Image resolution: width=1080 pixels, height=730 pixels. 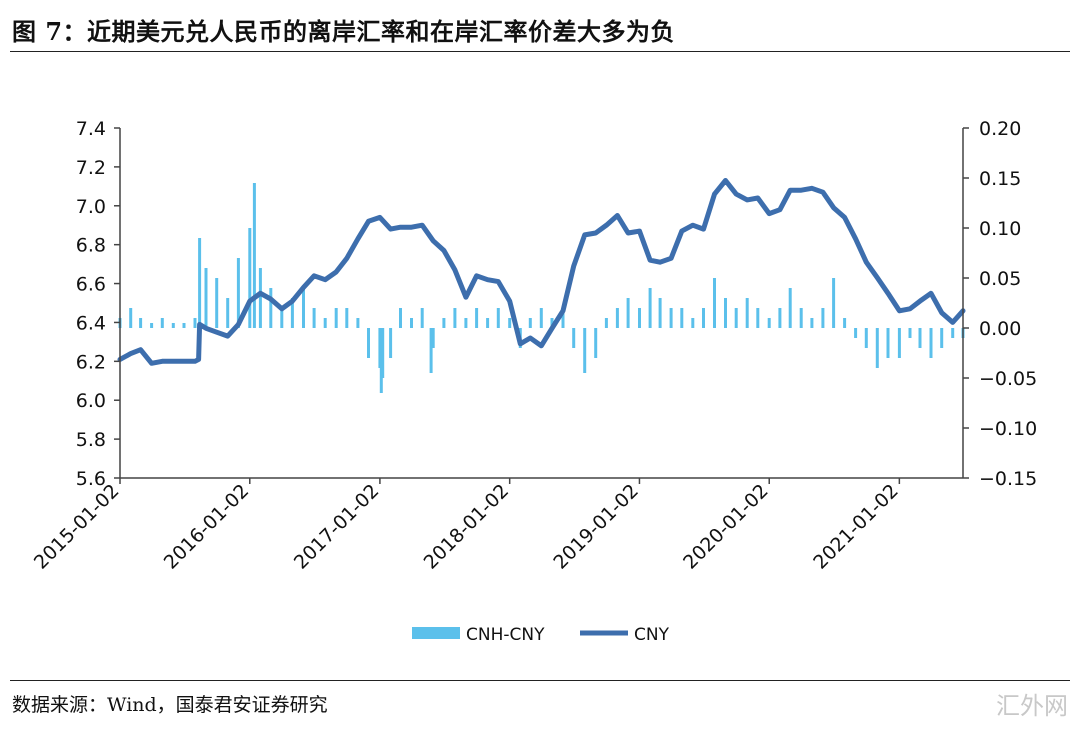 I want to click on left-tick-label: 6.8, so click(x=91, y=246).